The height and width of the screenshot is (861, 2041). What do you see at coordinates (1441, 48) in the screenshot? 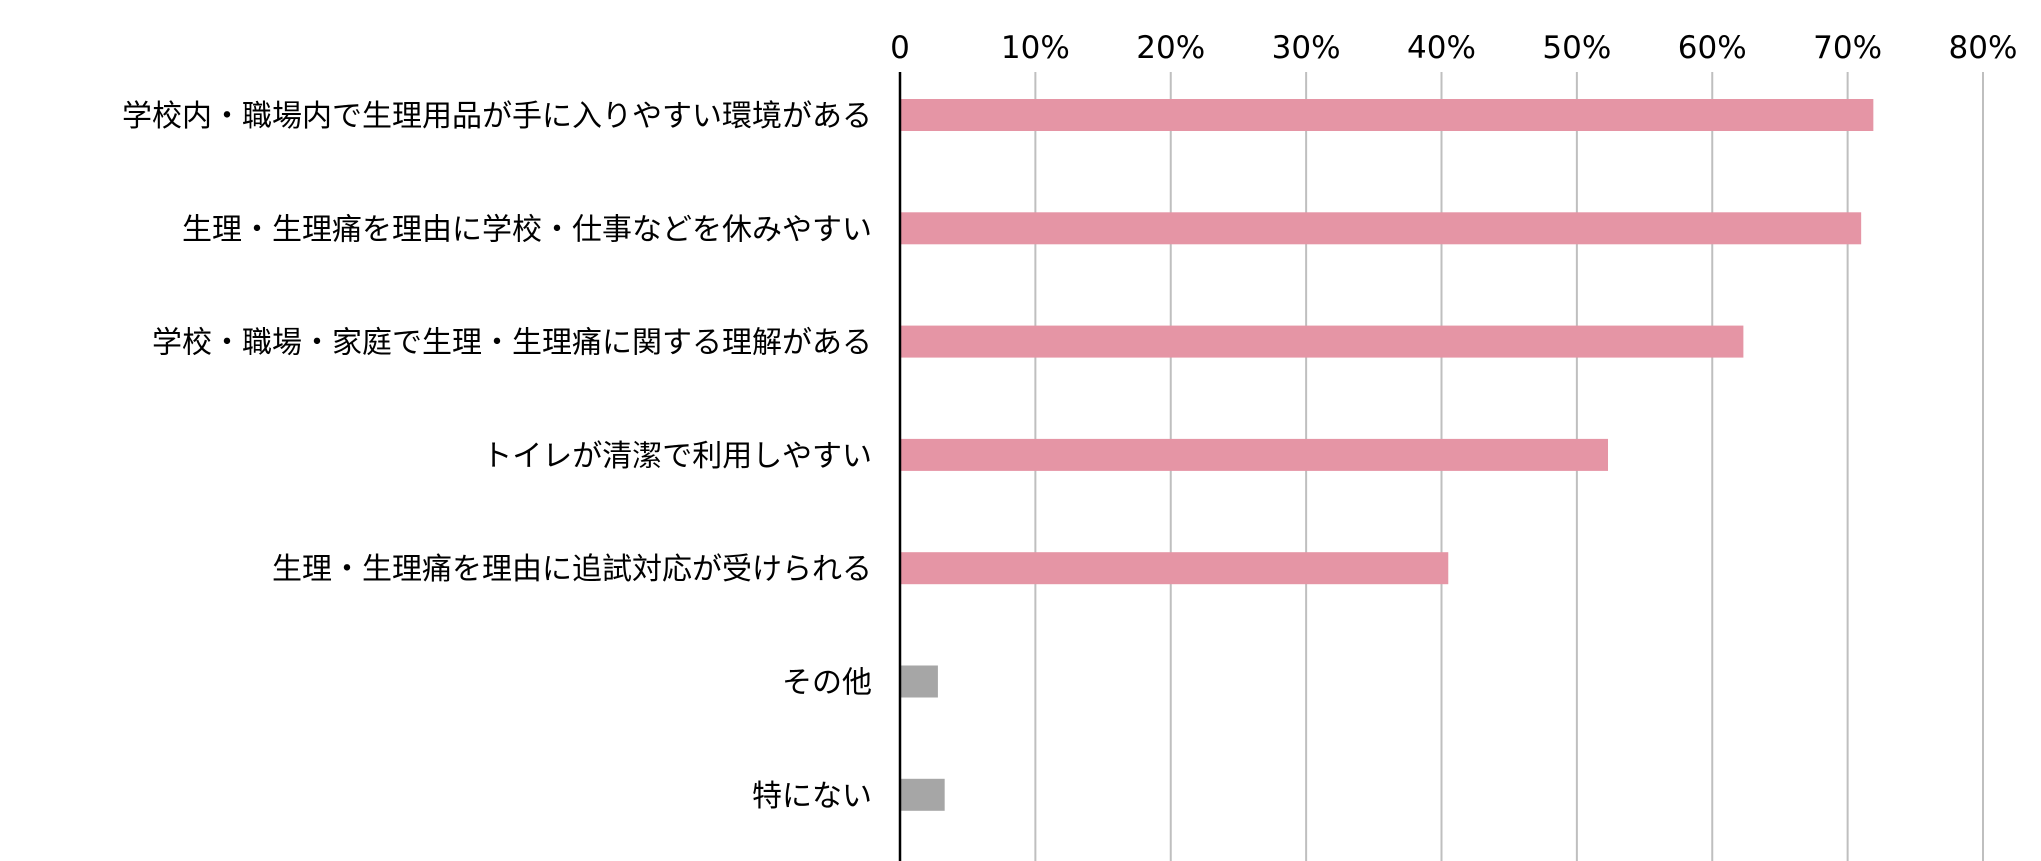
I see `x-tick-label: 40%` at bounding box center [1441, 48].